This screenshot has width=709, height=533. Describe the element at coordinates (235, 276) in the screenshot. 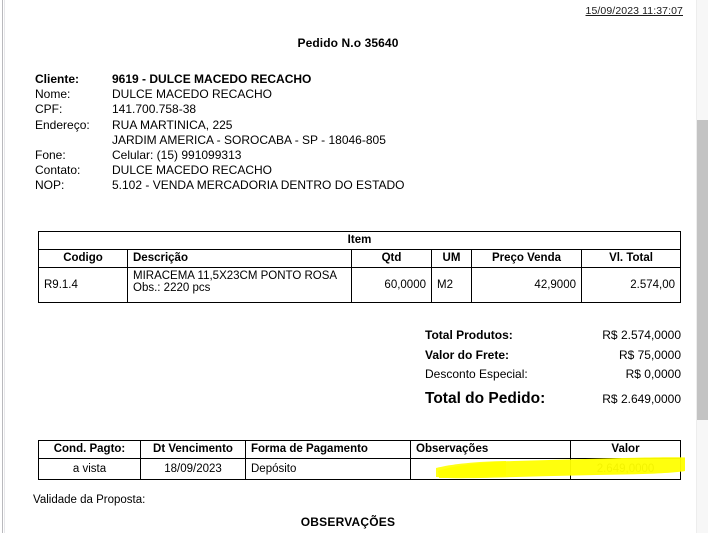

I see `item-description-text: MIRACEMA 11,5X23CM PONTO ROSA` at that location.